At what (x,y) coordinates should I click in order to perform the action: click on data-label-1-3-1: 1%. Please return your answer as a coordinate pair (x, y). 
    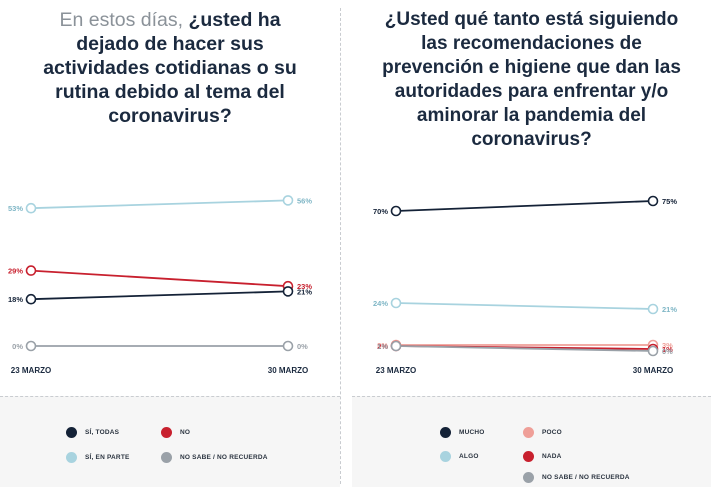
    Looking at the image, I should click on (667, 349).